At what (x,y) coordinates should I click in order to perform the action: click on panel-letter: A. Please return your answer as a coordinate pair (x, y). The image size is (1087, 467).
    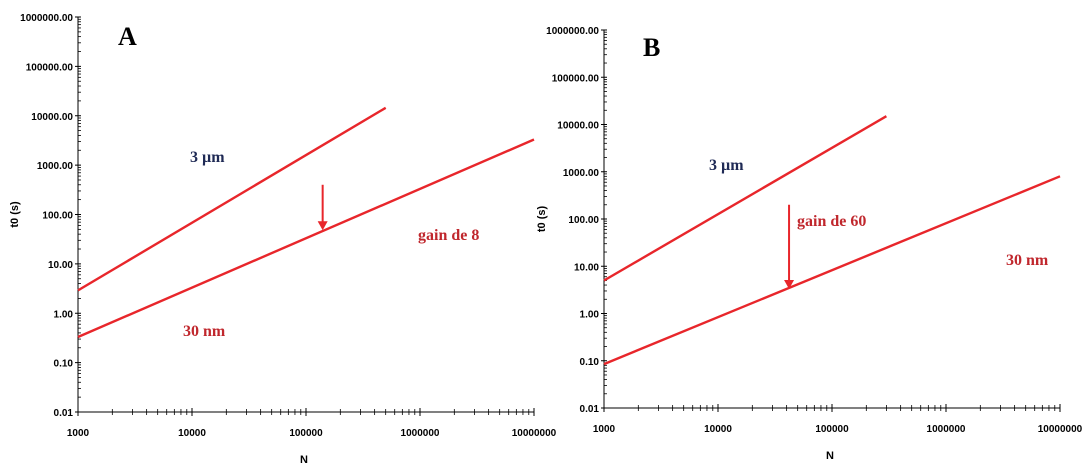
    Looking at the image, I should click on (127, 36).